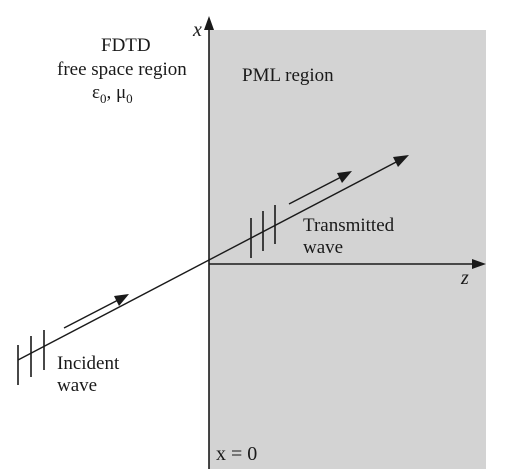 This screenshot has width=515, height=469. What do you see at coordinates (122, 69) in the screenshot?
I see `free-space-region-label: free space region` at bounding box center [122, 69].